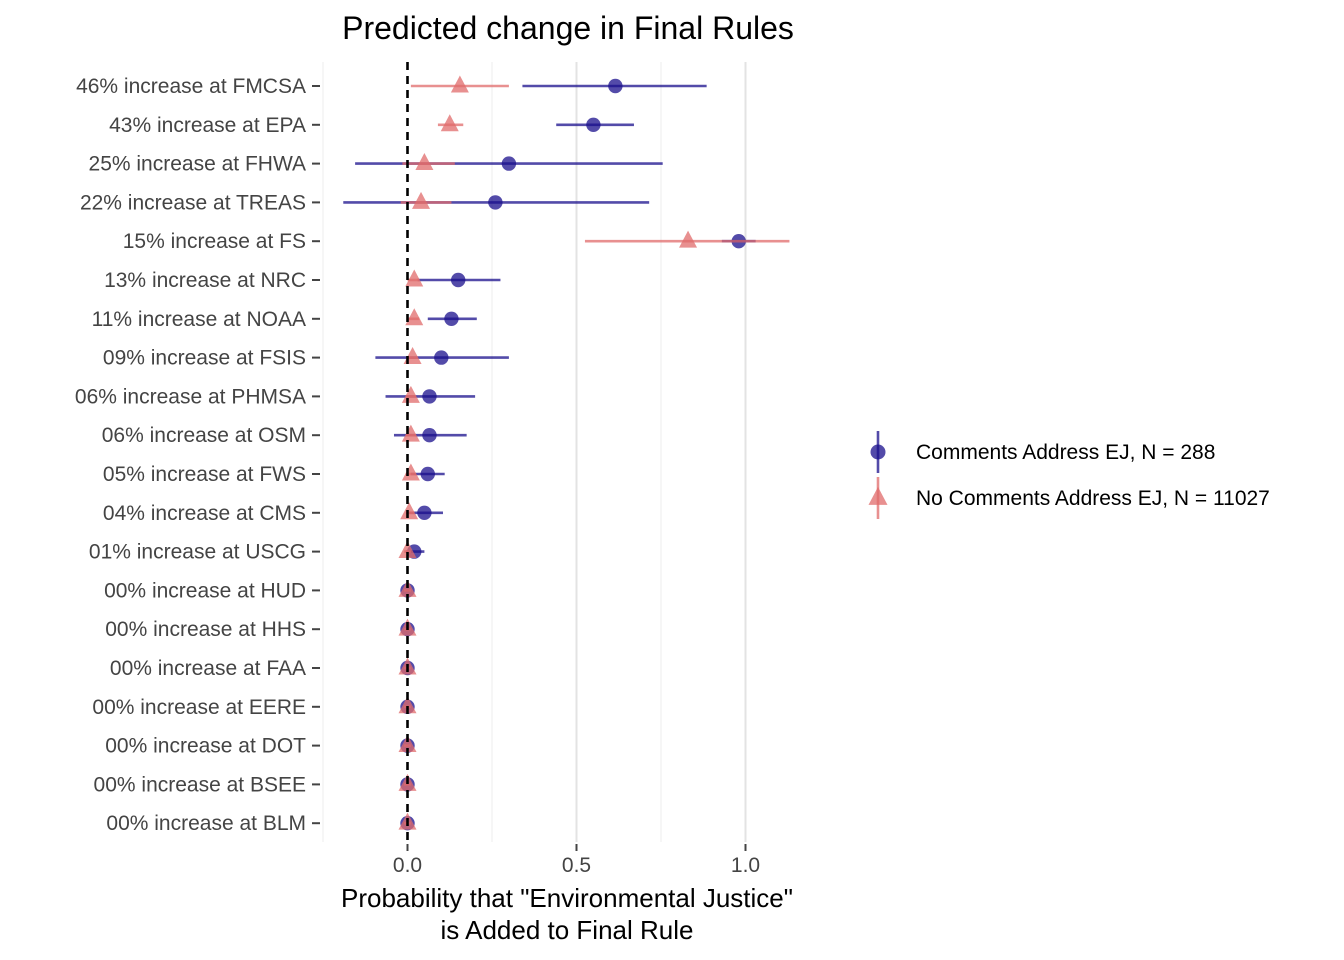 Image resolution: width=1344 pixels, height=960 pixels. What do you see at coordinates (214, 241) in the screenshot?
I see `y-tick-label: 15% increase at FS` at bounding box center [214, 241].